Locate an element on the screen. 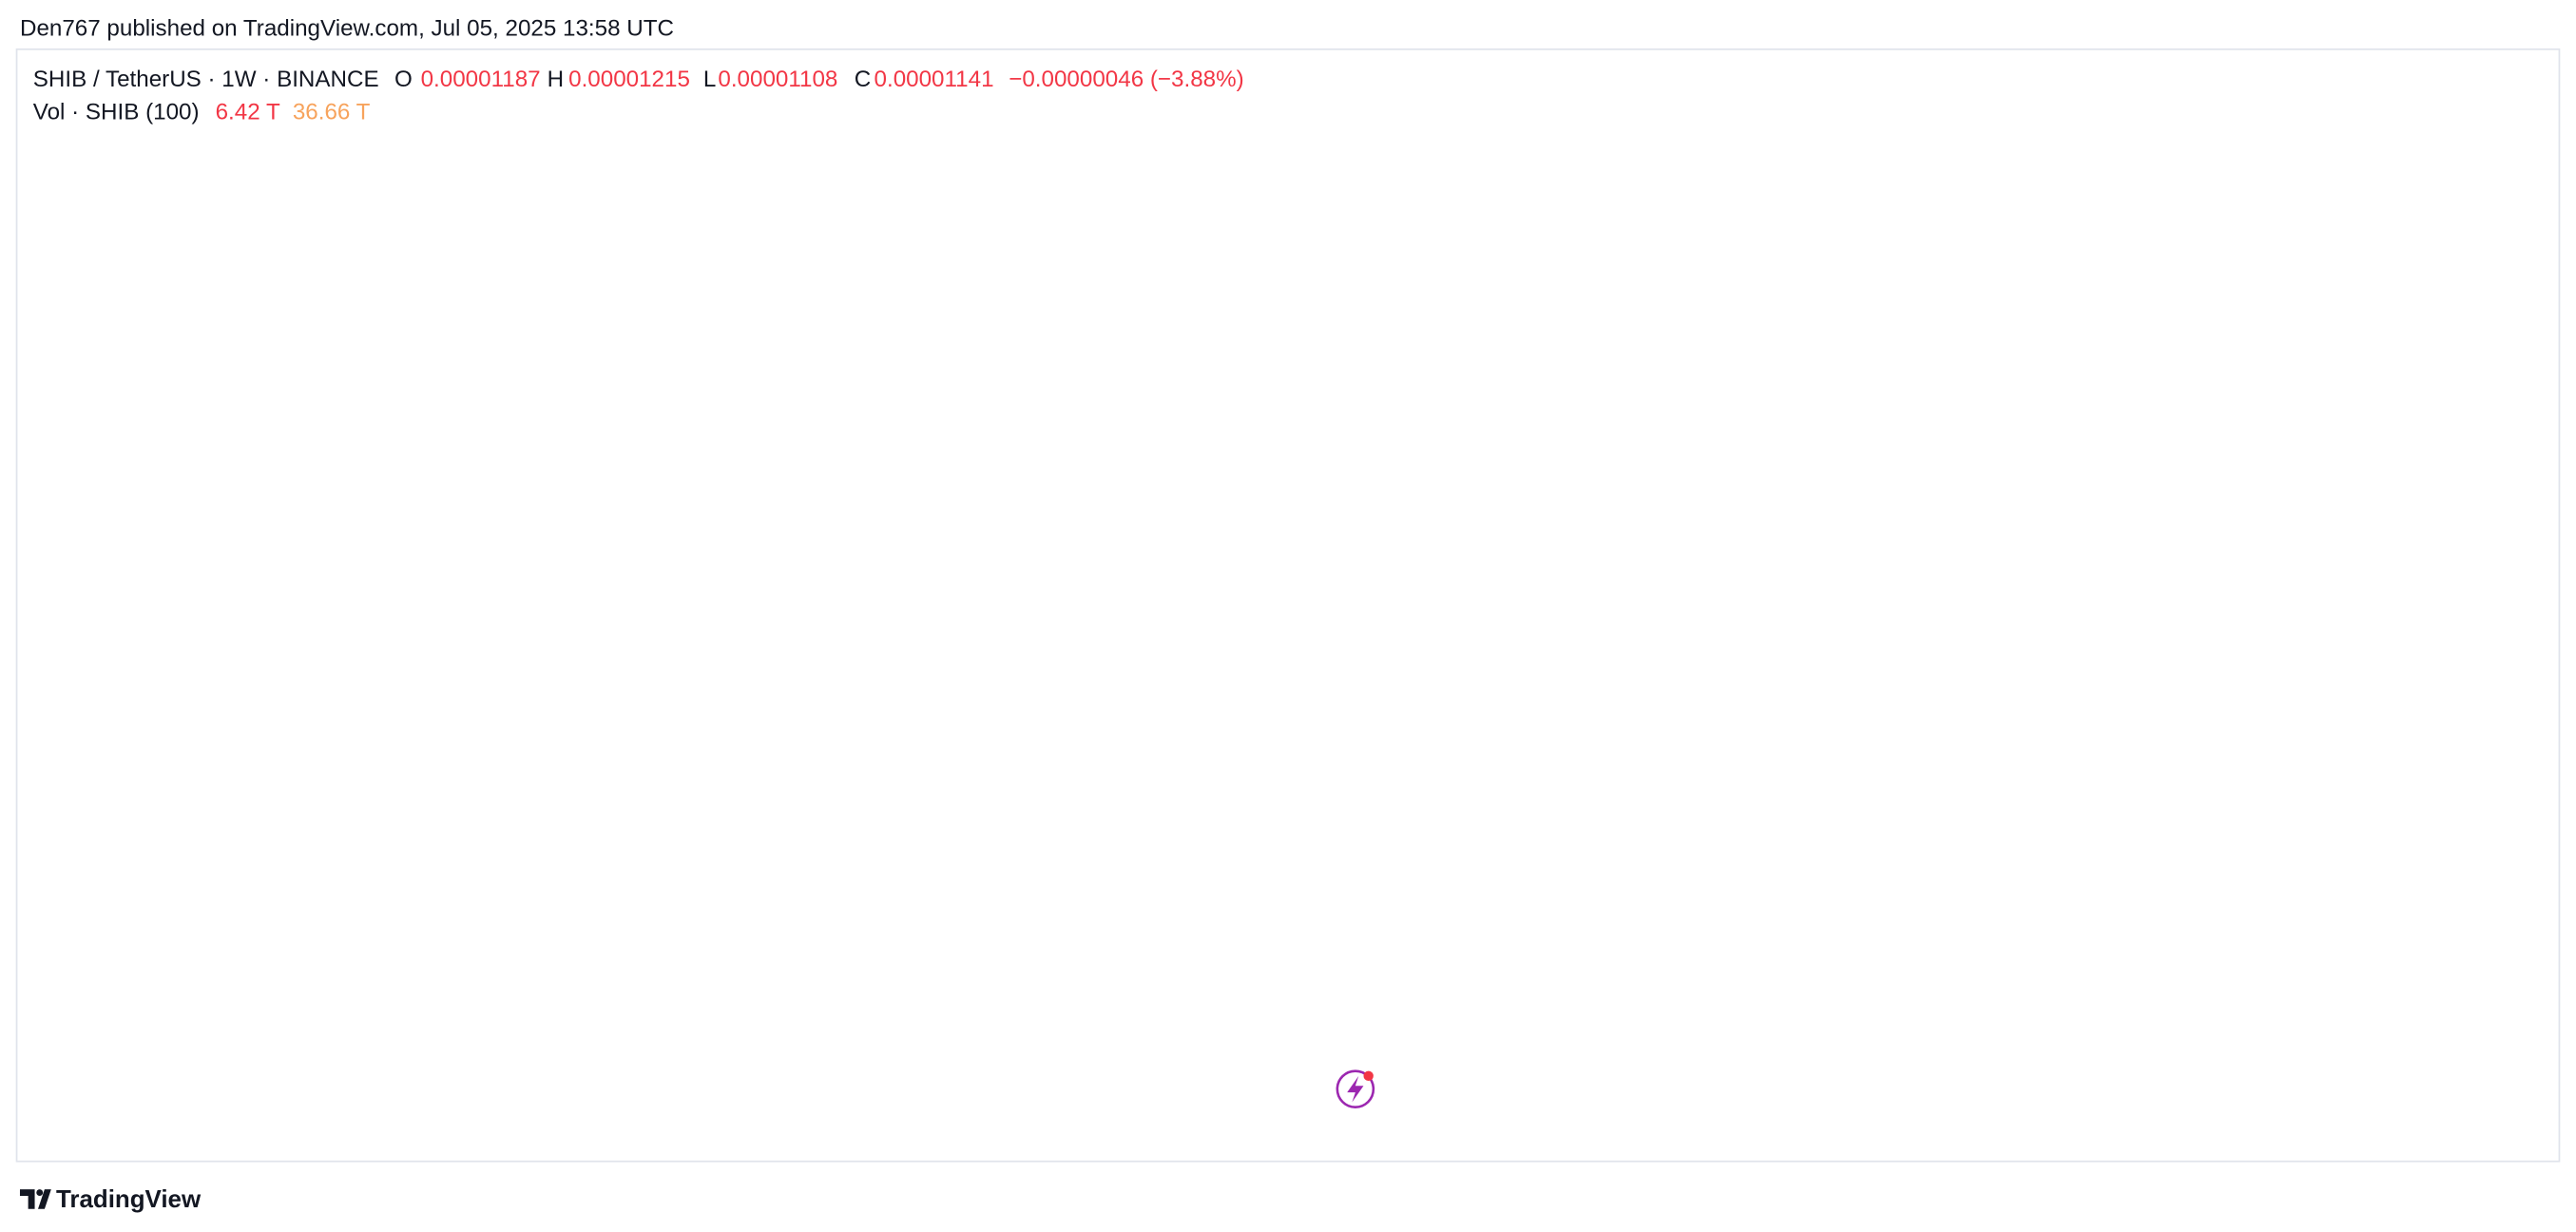  symbol-title: SHIB / TetherUS · 1W · BINANCE is located at coordinates (206, 79).